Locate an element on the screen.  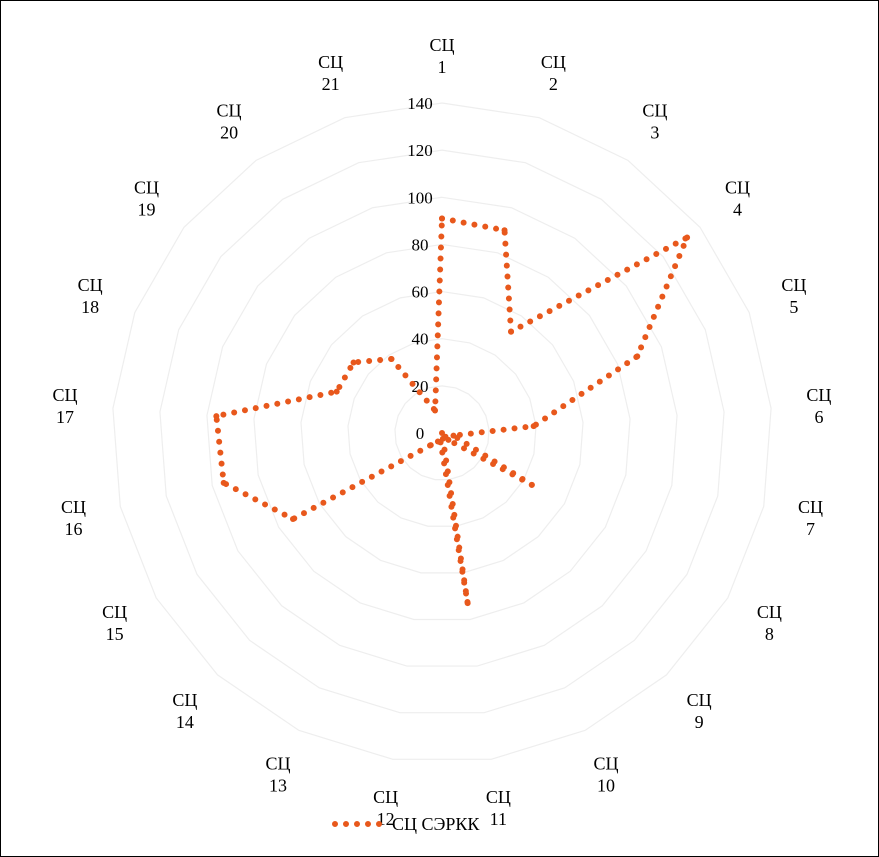
radial-tick-label: 100 is located at coordinates (420, 197).